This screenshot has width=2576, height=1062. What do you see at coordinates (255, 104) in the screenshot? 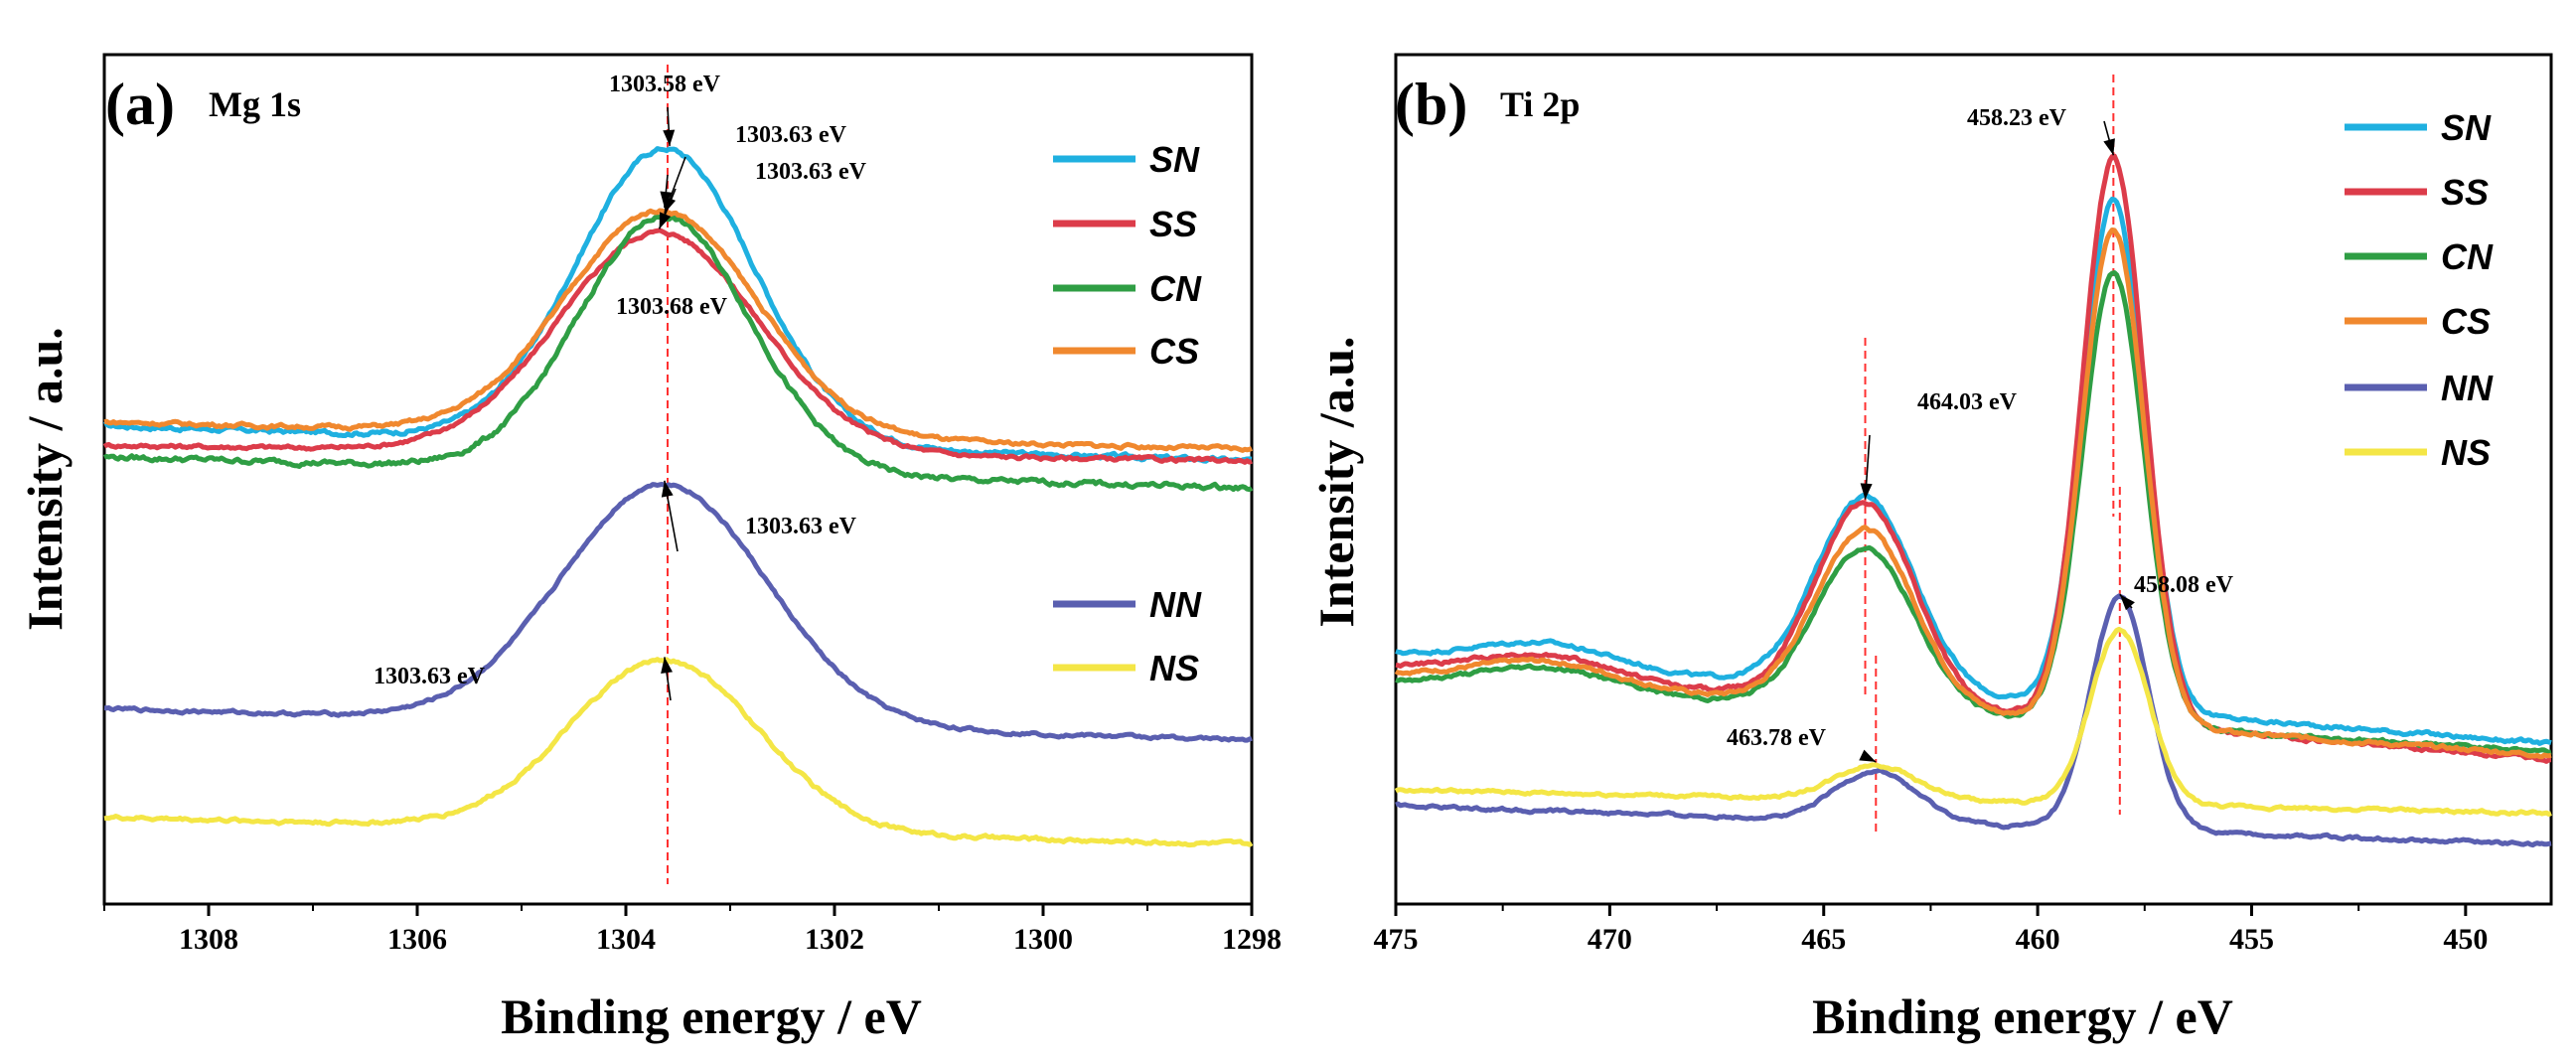
I see `panel-title-a: Mg 1s` at bounding box center [255, 104].